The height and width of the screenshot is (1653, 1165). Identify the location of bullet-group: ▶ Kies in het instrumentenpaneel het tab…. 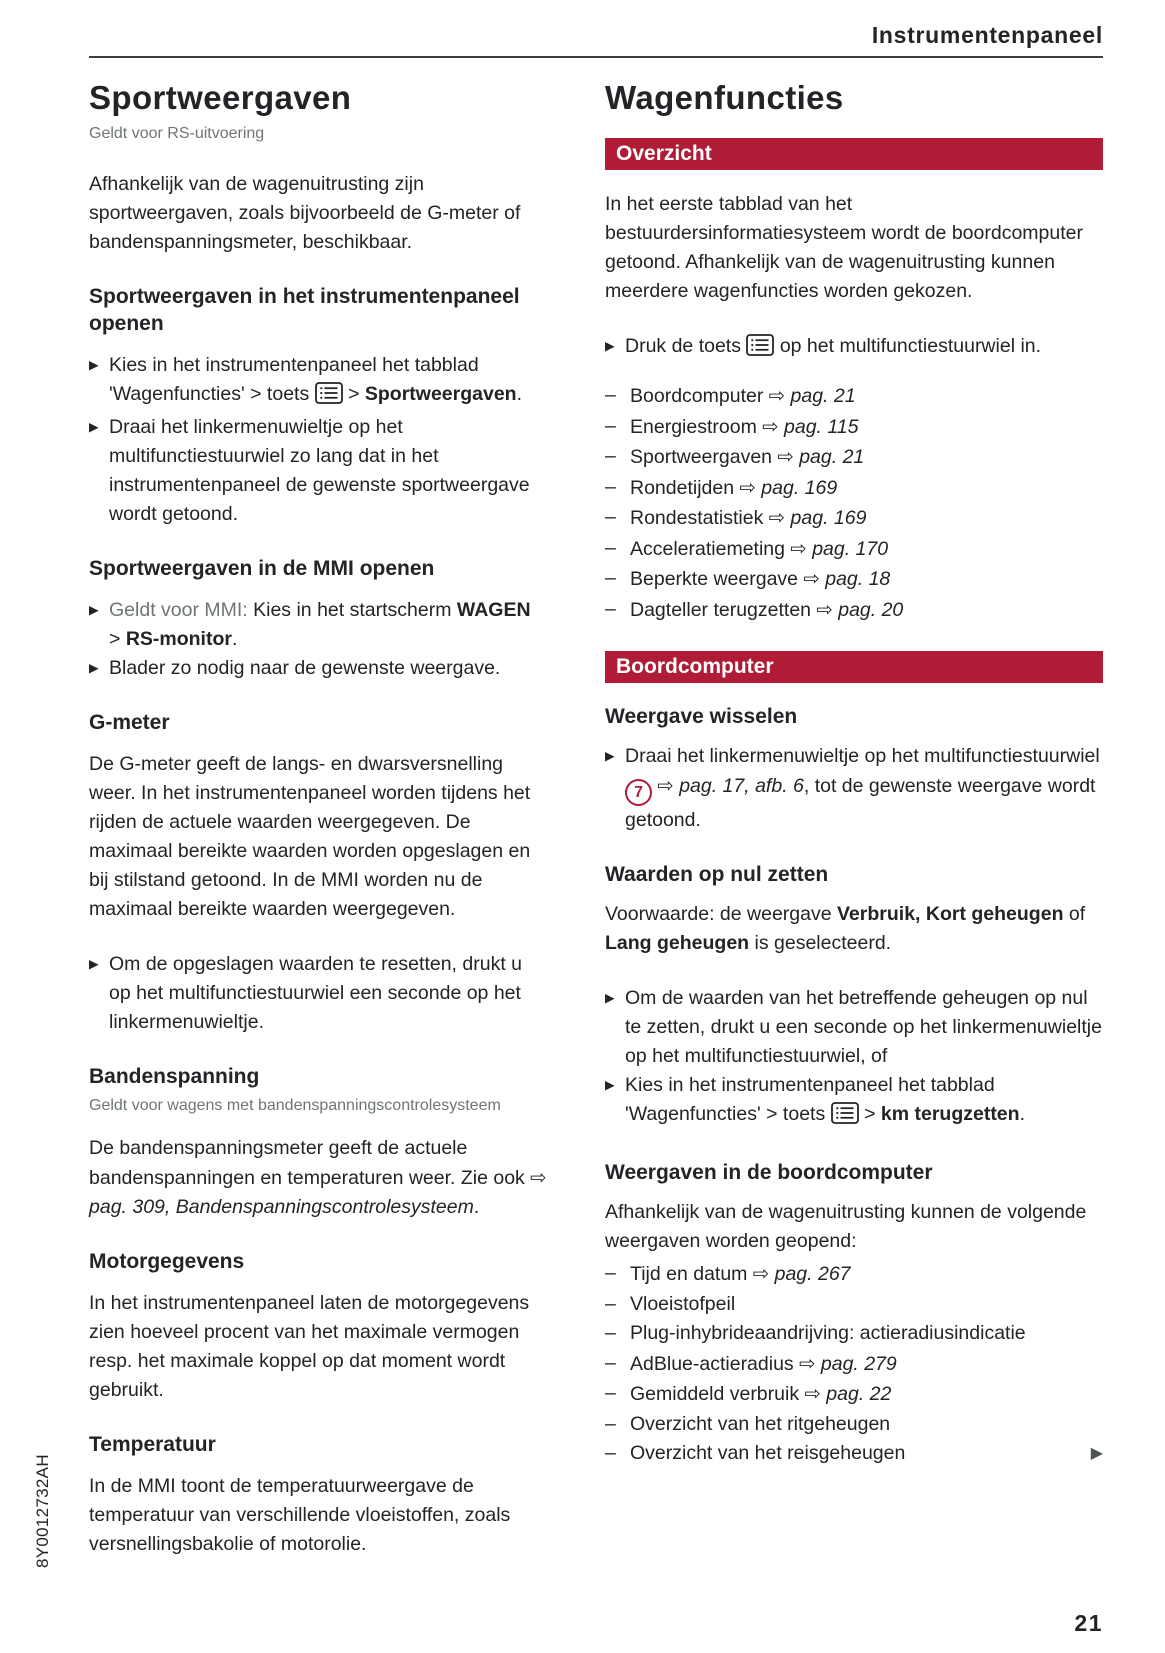
(318, 440).